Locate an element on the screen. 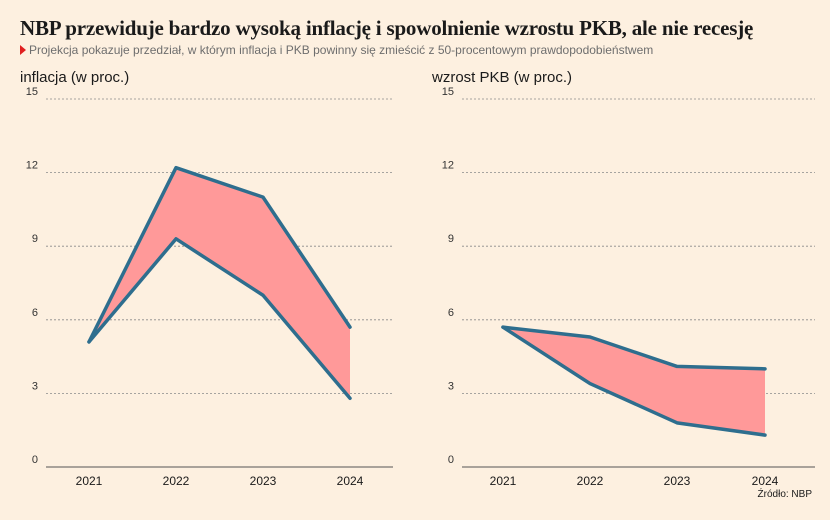  gdp-upper-bound-line is located at coordinates (634, 348).